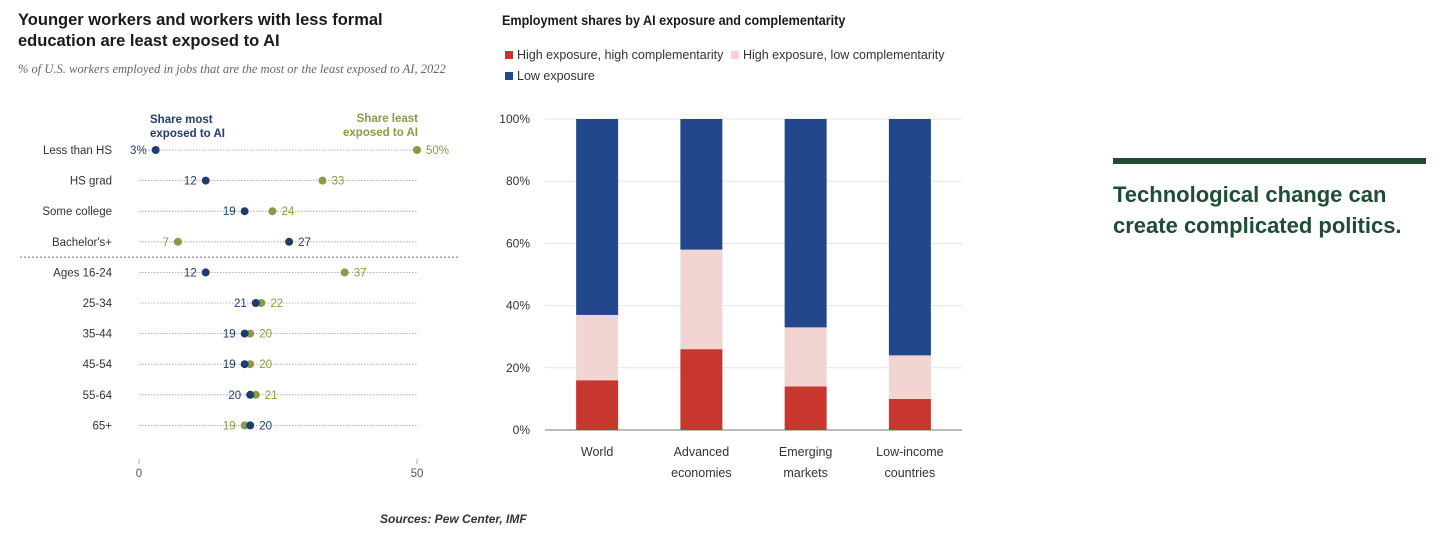  I want to click on x-category-label: countries, so click(910, 473).